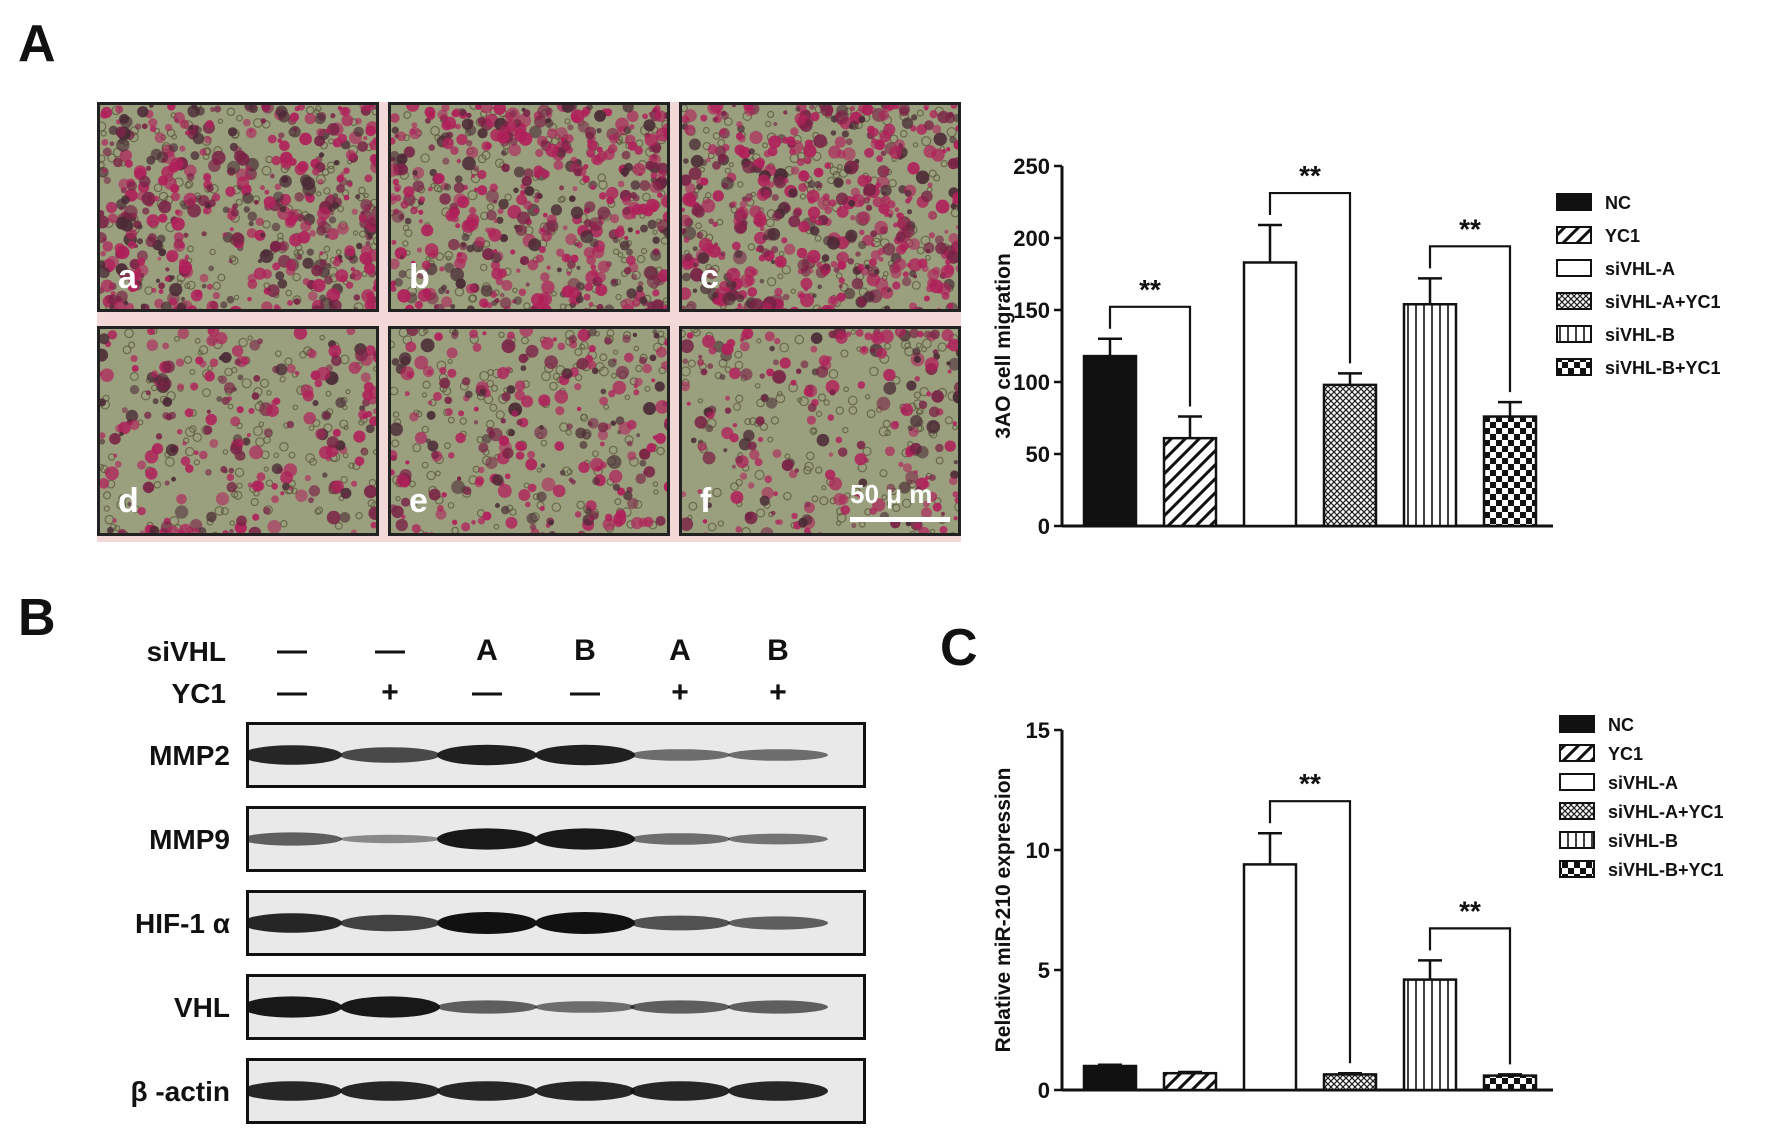 The height and width of the screenshot is (1147, 1772). I want to click on wb-row-label: β -actin, so click(180, 1091).